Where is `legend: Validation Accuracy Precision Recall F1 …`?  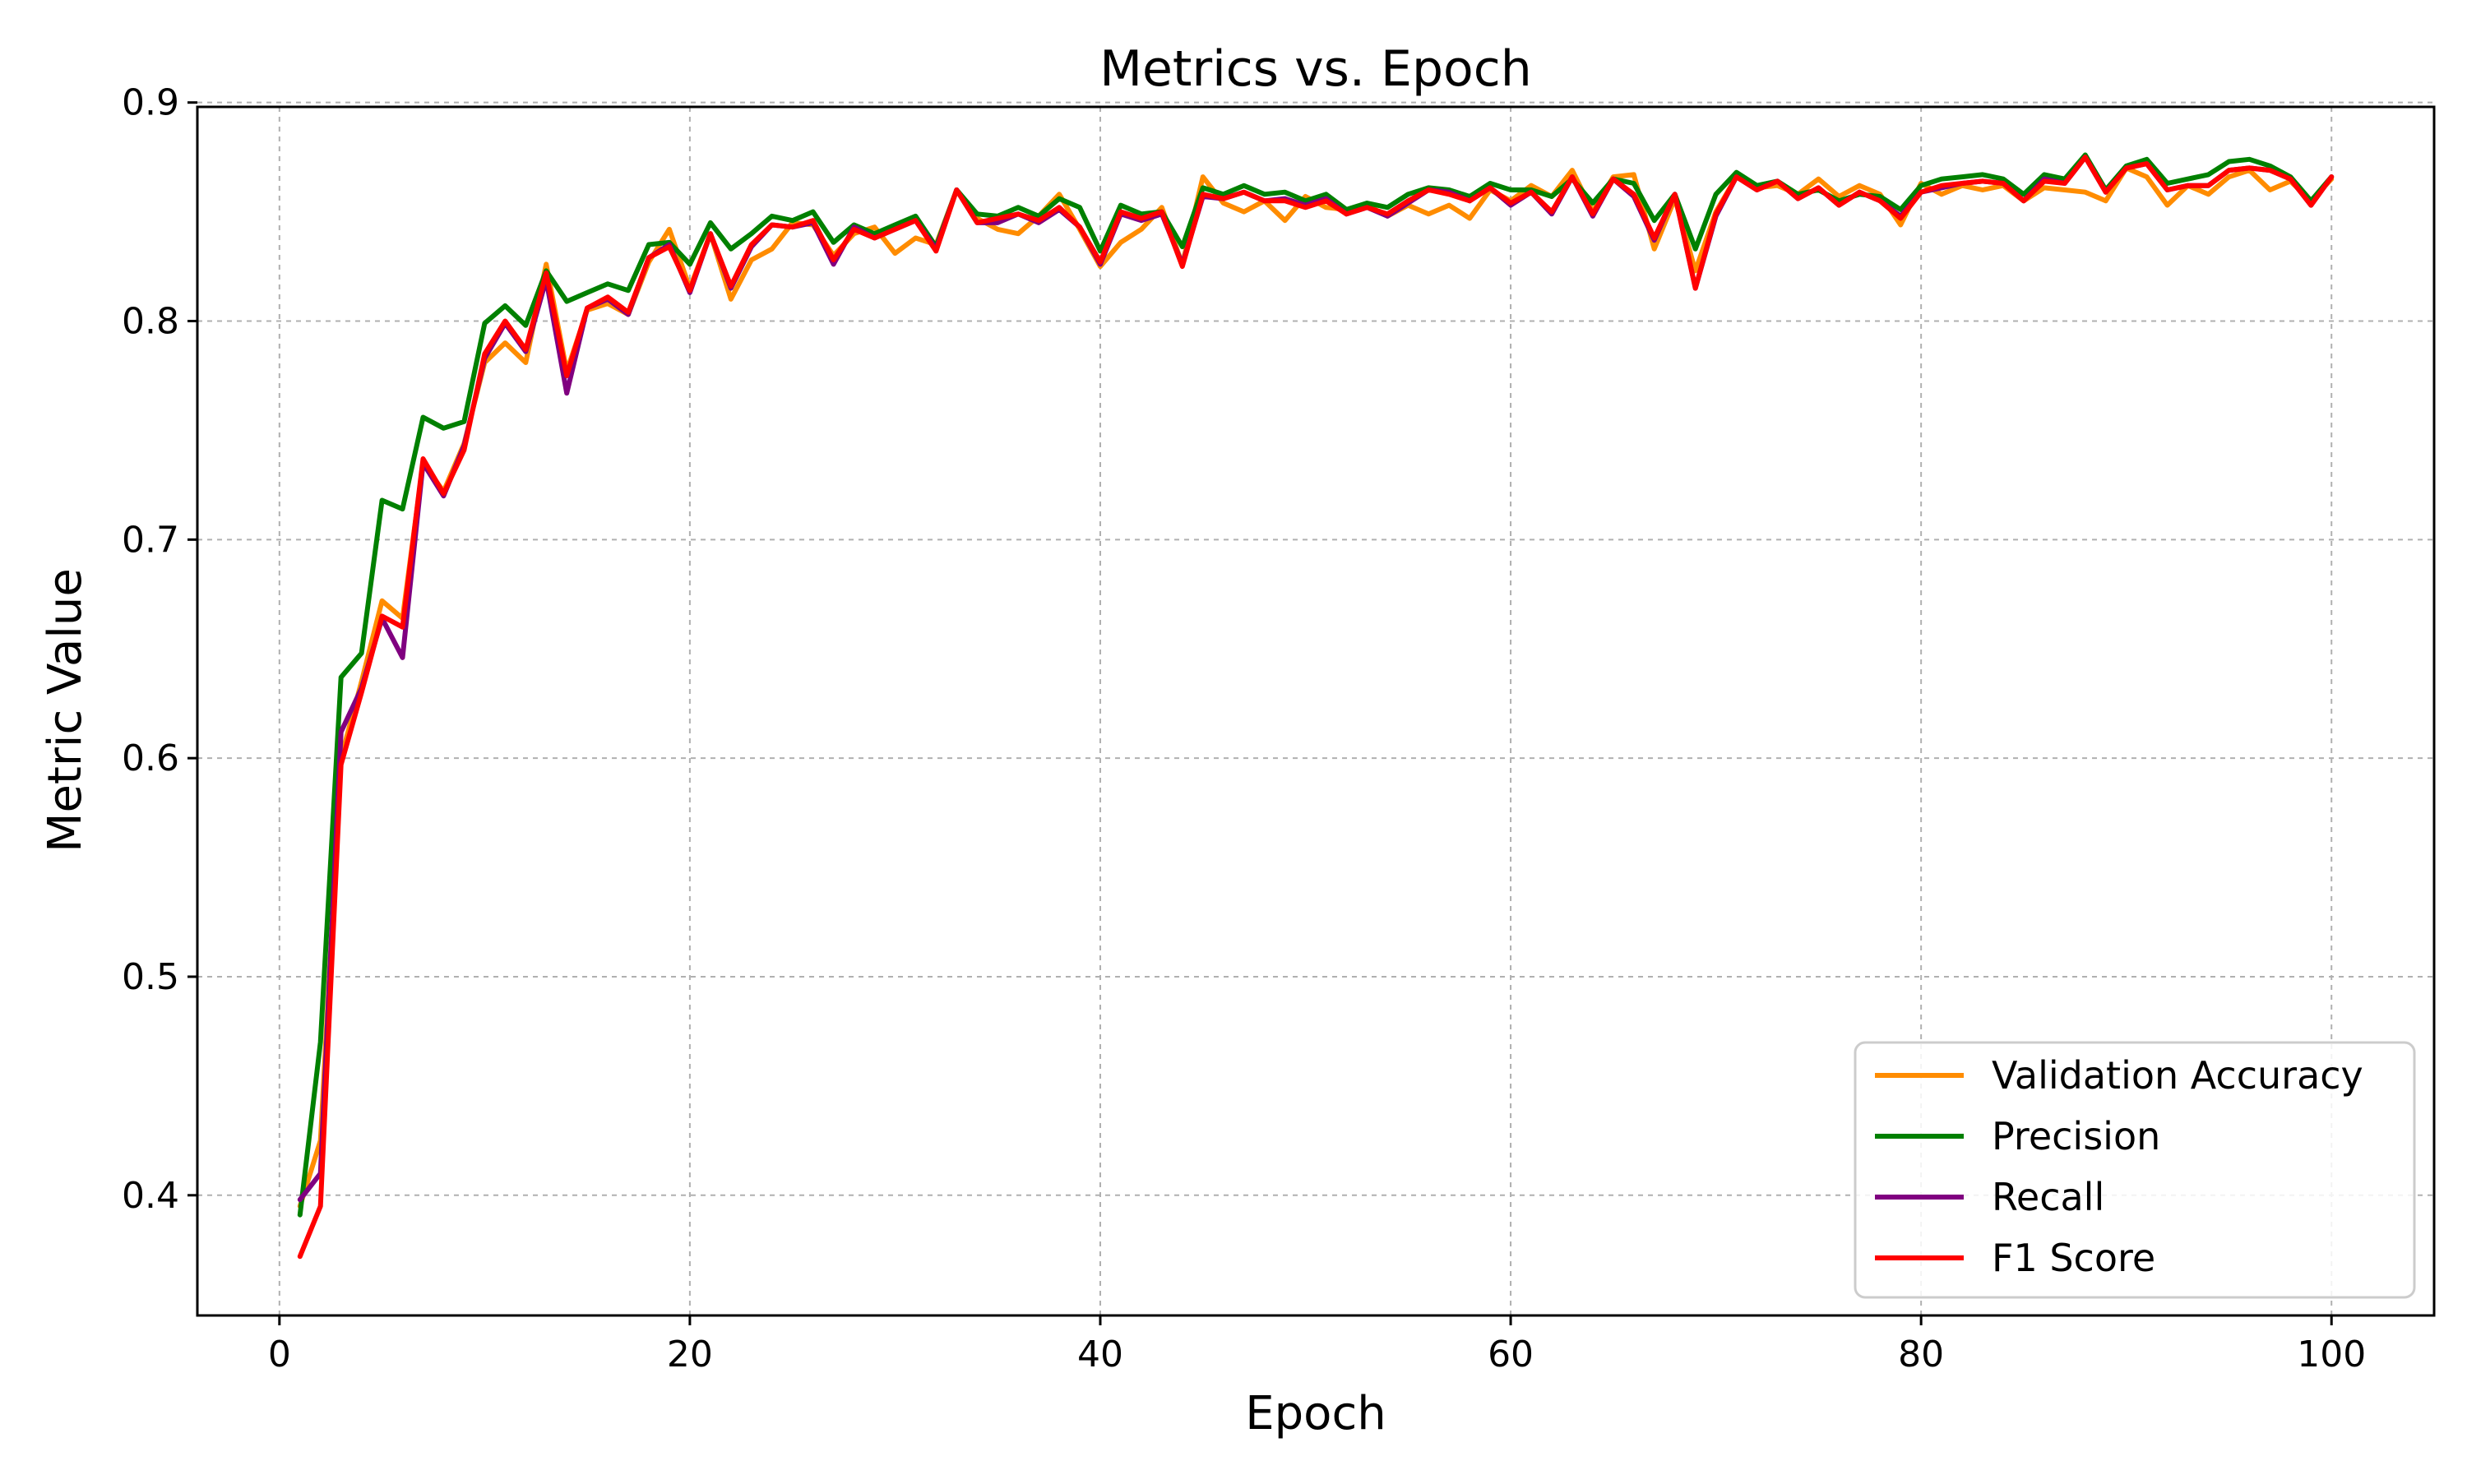
legend: Validation Accuracy Precision Recall F1 … is located at coordinates (2135, 1170).